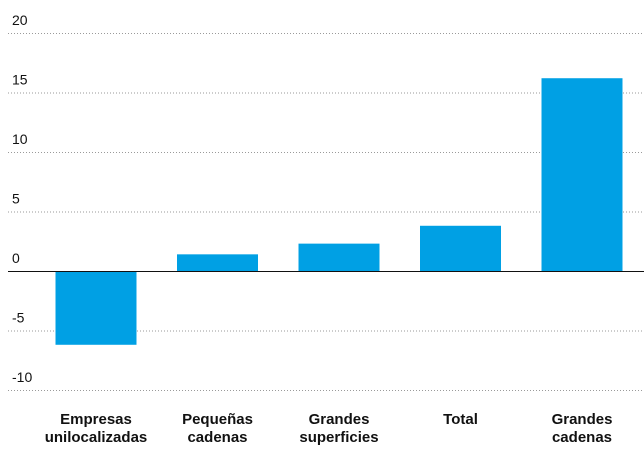  What do you see at coordinates (338, 437) in the screenshot?
I see `x-category-label: superficies` at bounding box center [338, 437].